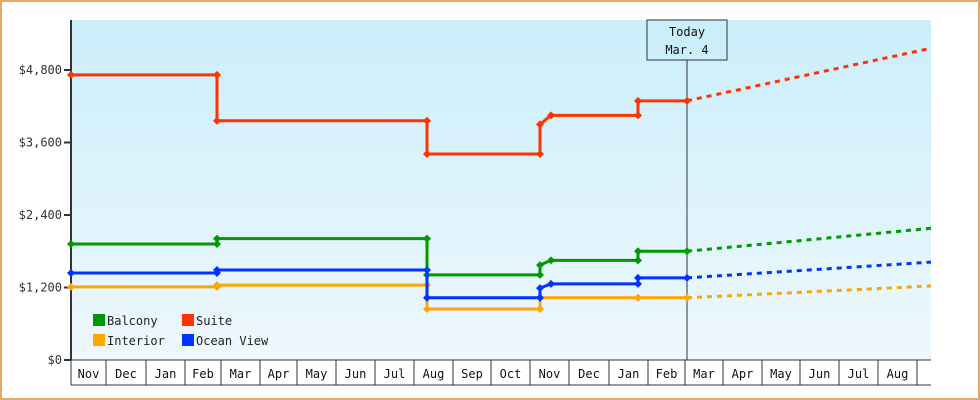  What do you see at coordinates (232, 341) in the screenshot?
I see `legend-label: Ocean View` at bounding box center [232, 341].